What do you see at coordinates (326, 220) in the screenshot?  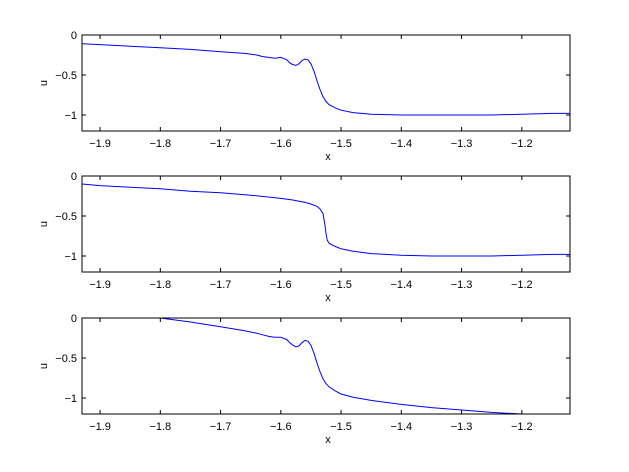 I see `series-line-middle` at bounding box center [326, 220].